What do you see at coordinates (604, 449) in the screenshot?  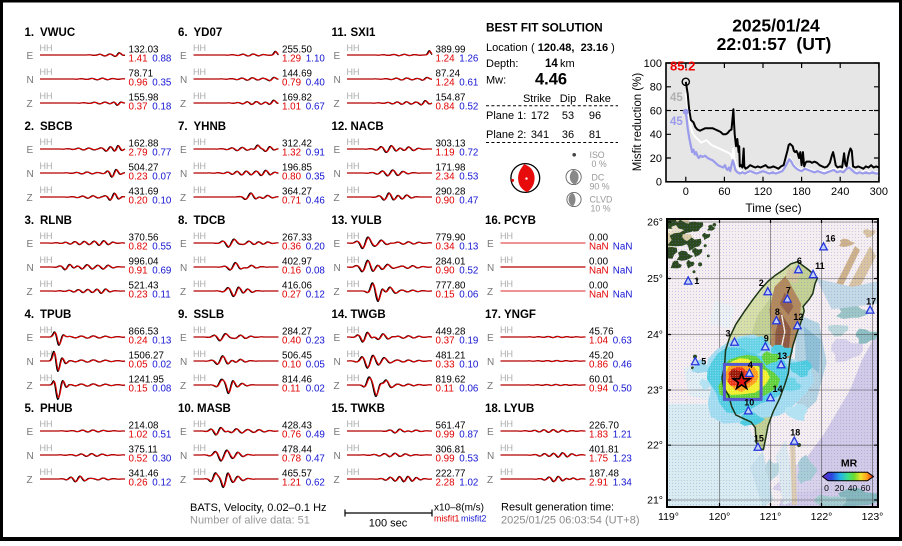 I see `svg-text: 401.81` at bounding box center [604, 449].